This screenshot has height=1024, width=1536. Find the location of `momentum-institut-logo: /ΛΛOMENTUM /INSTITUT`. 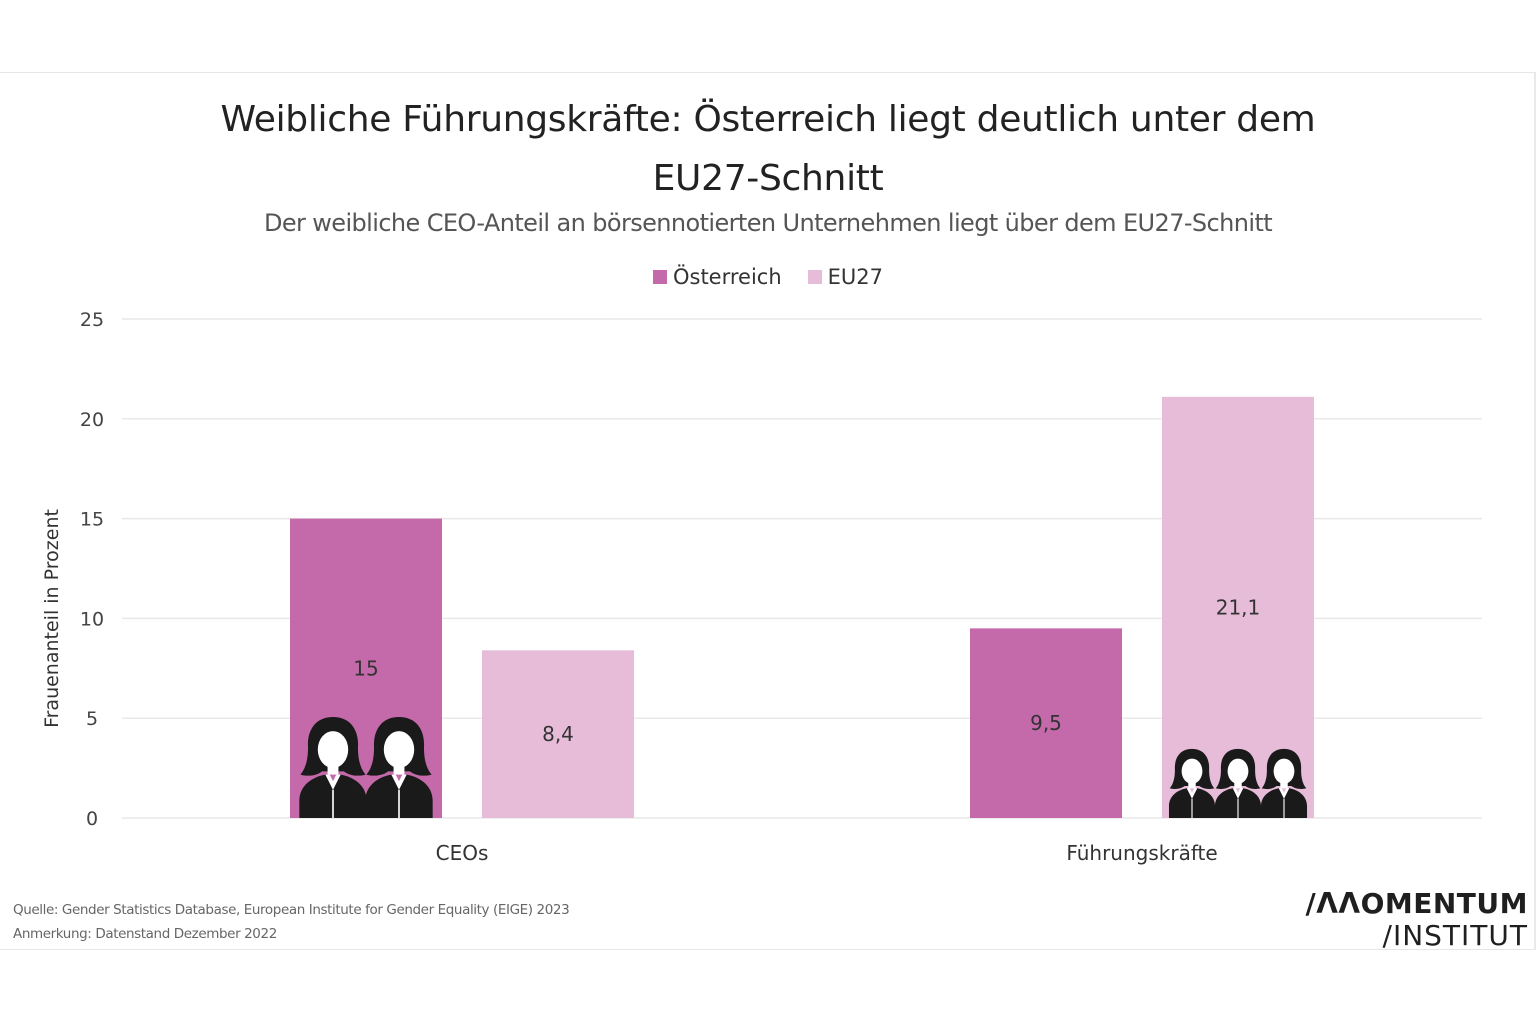

momentum-institut-logo: /ΛΛOMENTUM /INSTITUT is located at coordinates (1417, 920).